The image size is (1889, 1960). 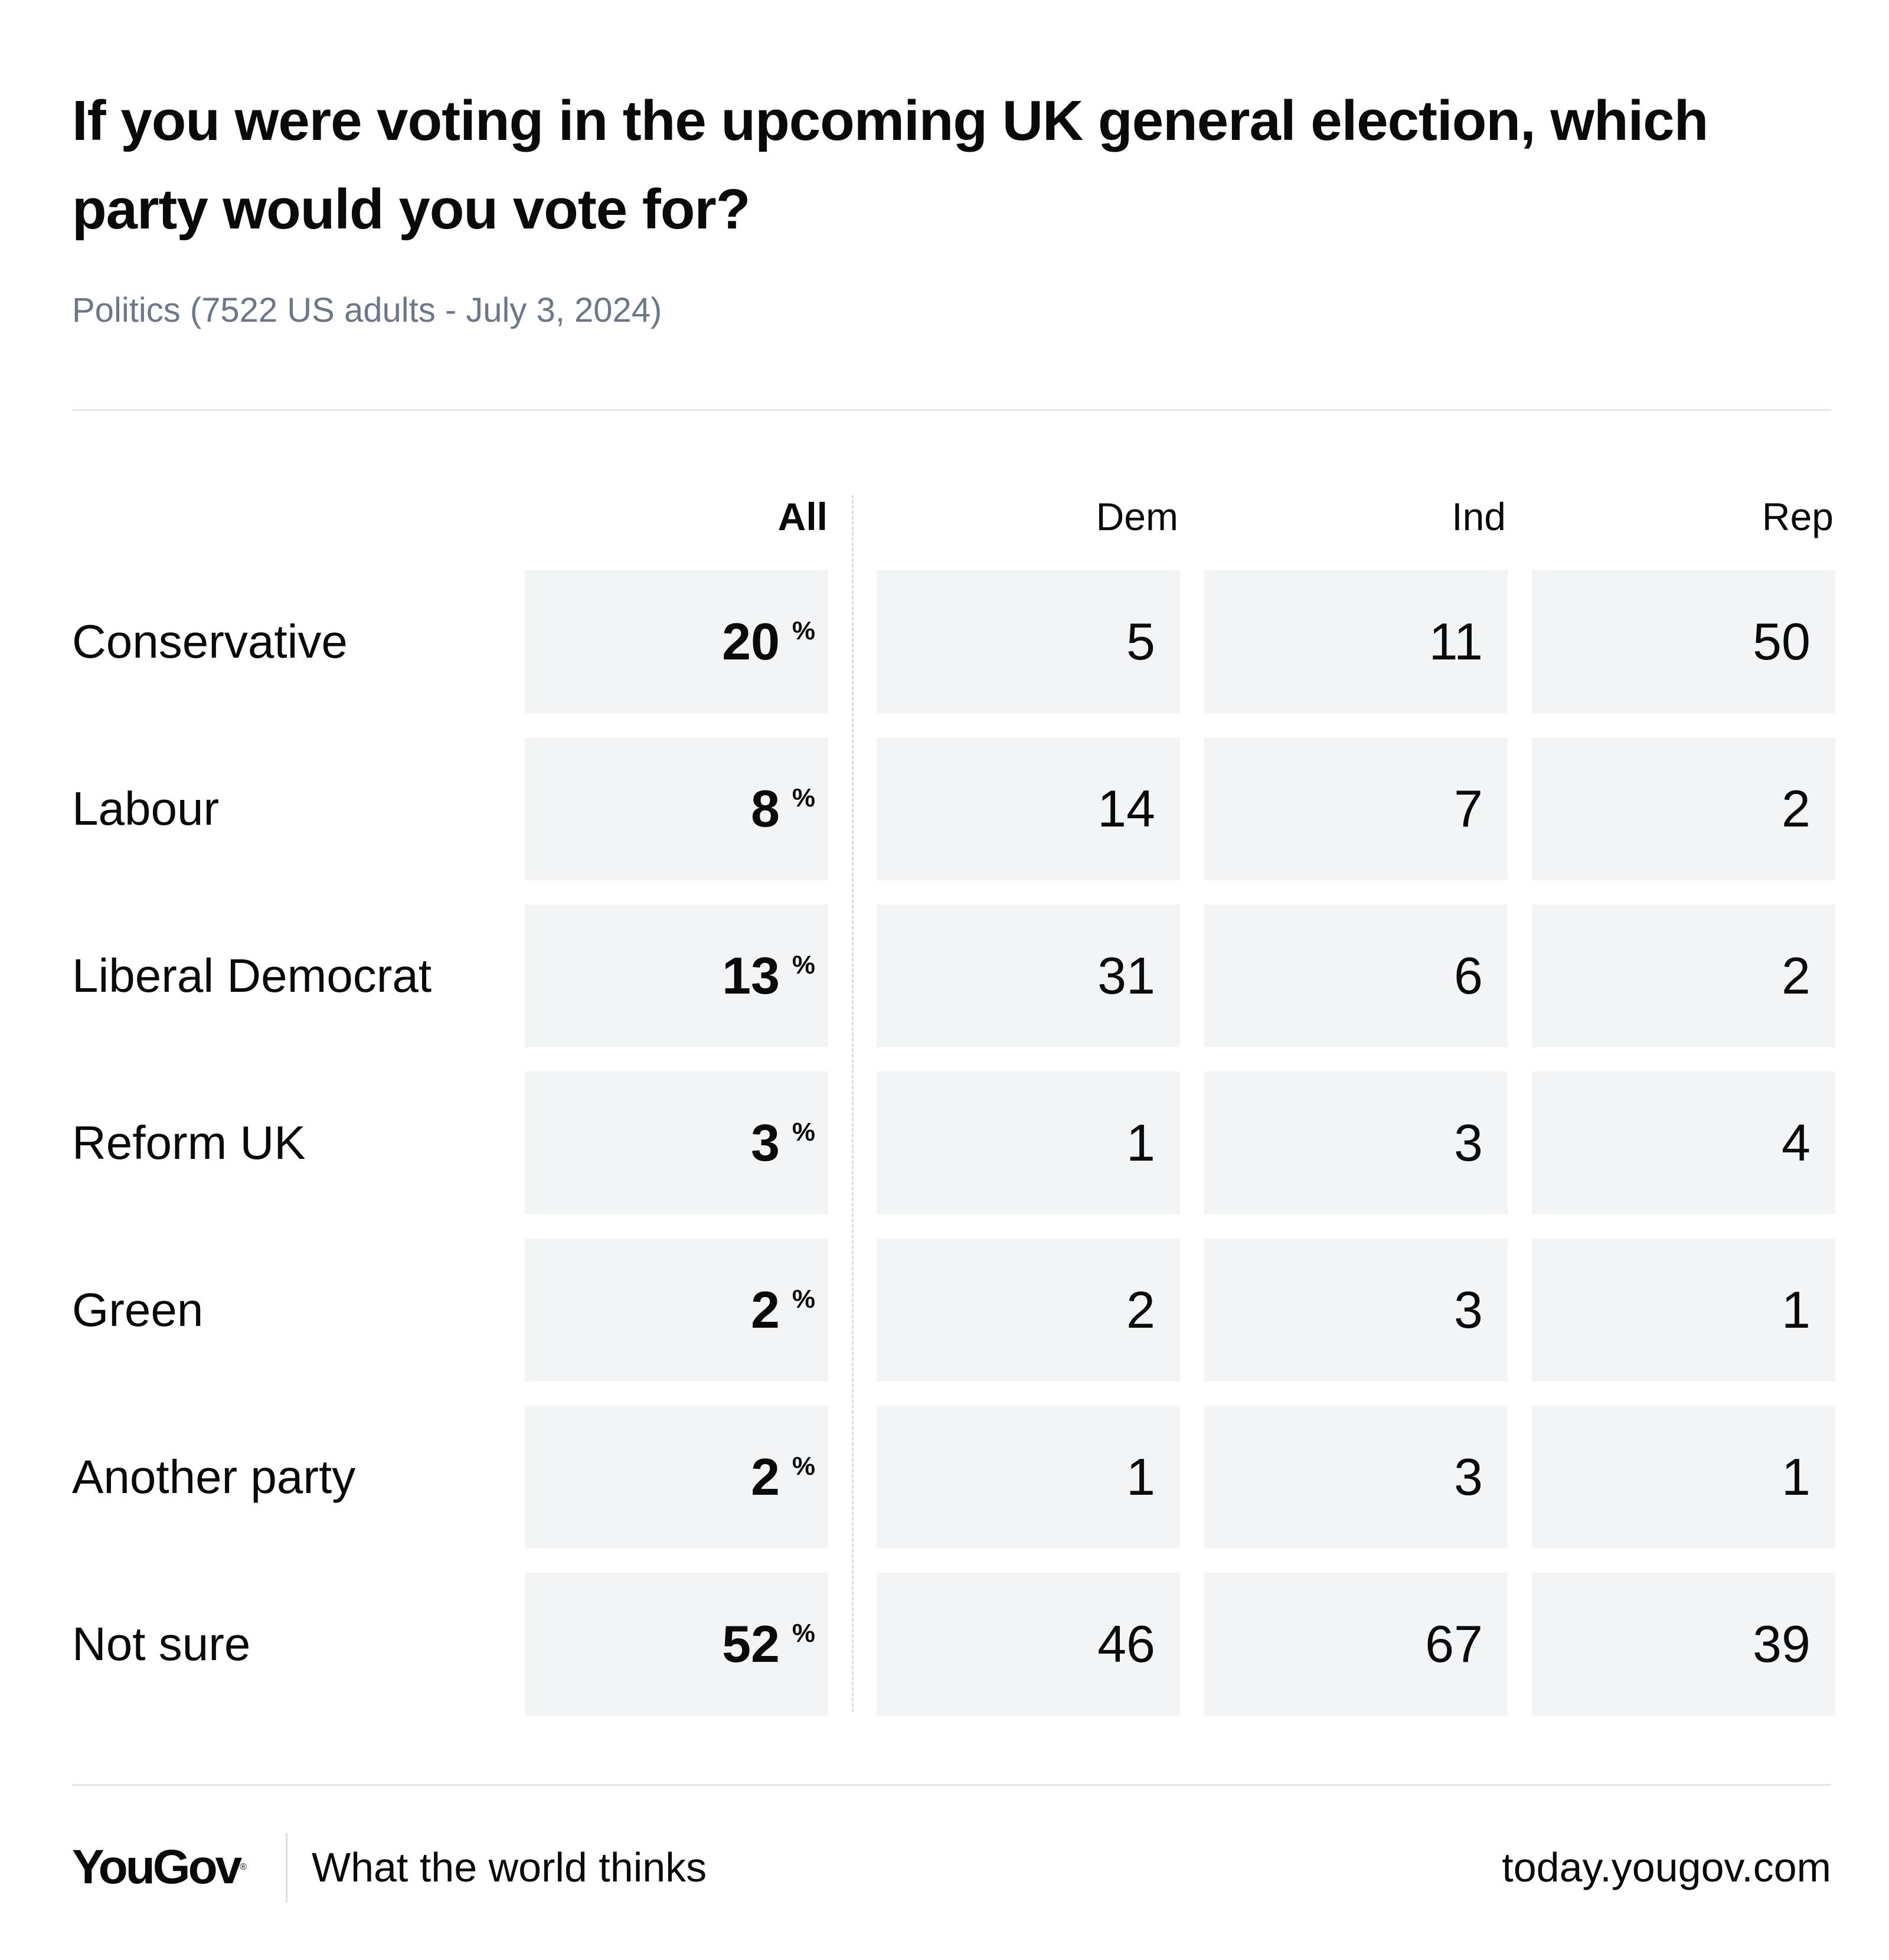 What do you see at coordinates (676, 808) in the screenshot?
I see `cell-labour-all: 8%` at bounding box center [676, 808].